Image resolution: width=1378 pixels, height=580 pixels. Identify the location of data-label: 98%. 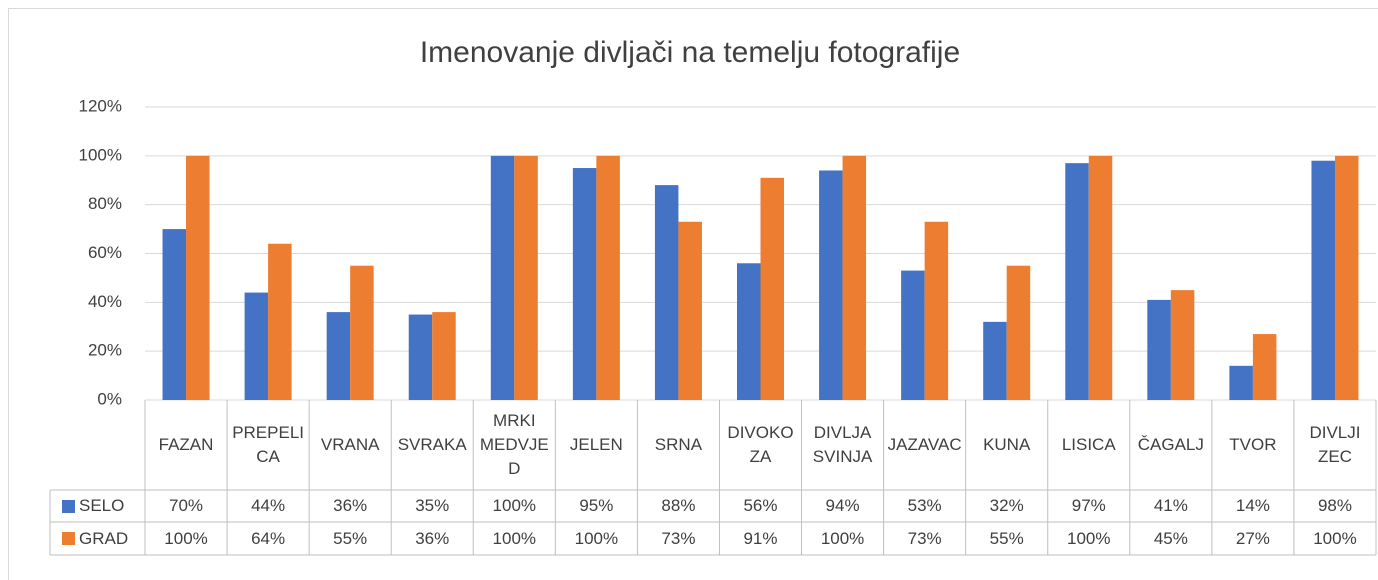
(1334, 505).